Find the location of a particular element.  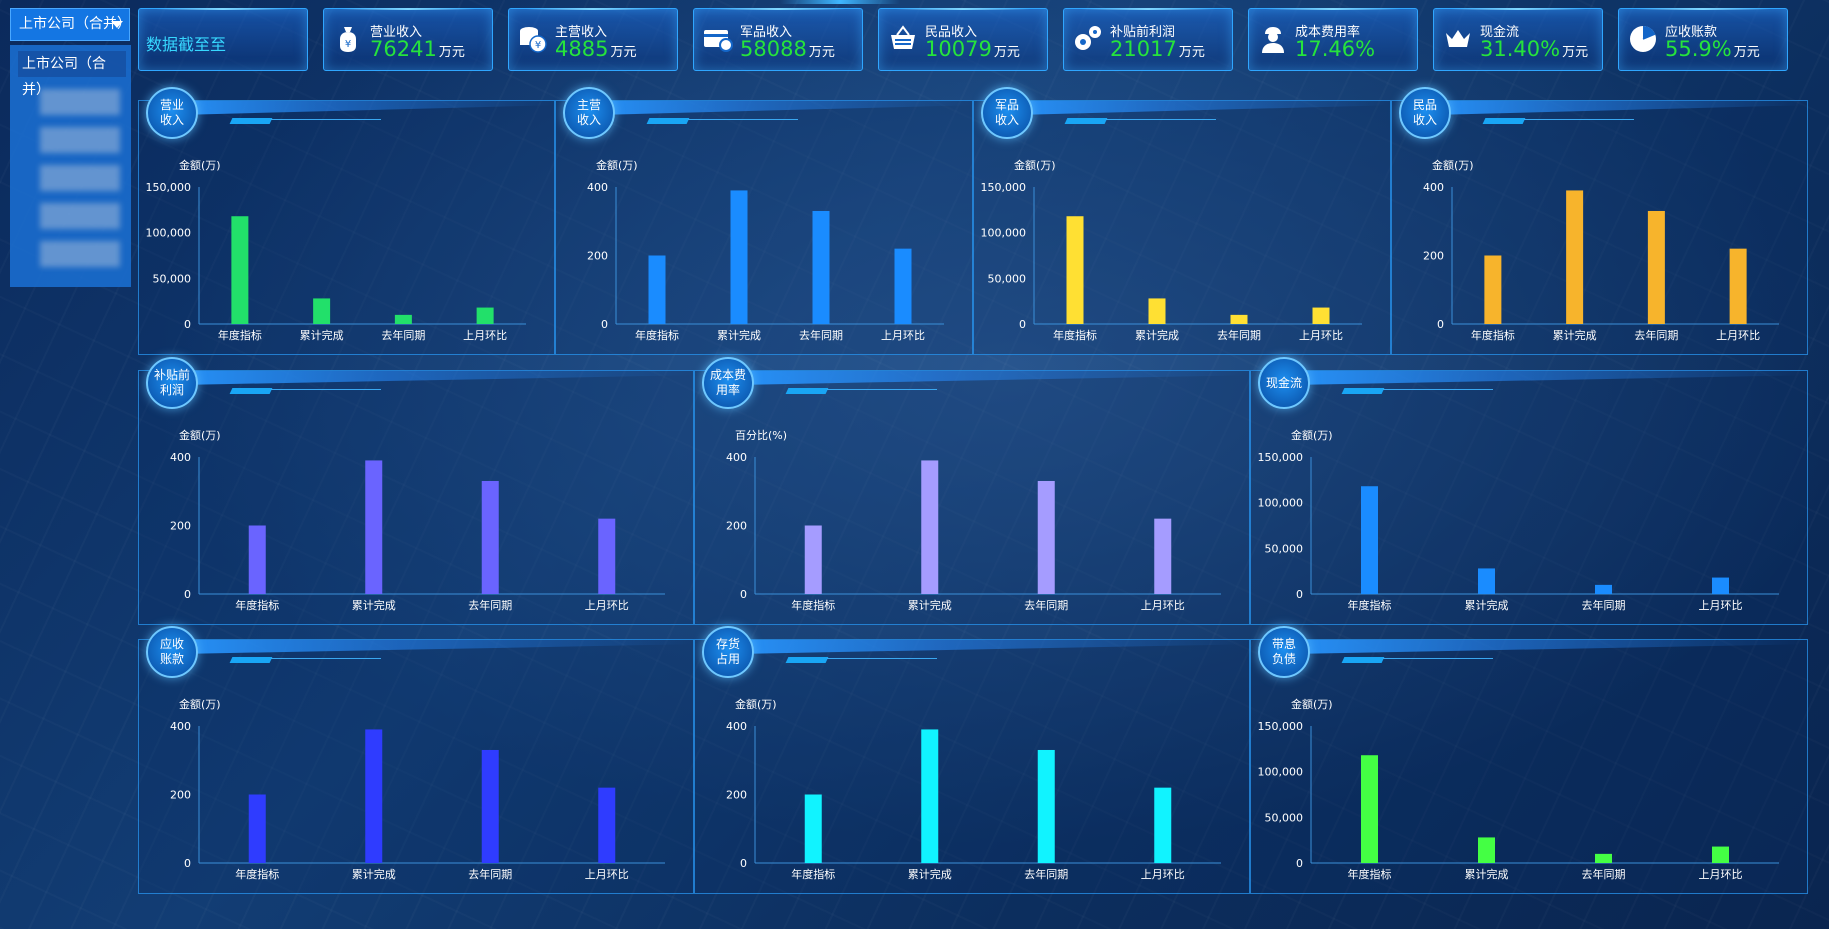

kpi-card-receivable: 应收账款 55.9% 万元 is located at coordinates (1703, 39).